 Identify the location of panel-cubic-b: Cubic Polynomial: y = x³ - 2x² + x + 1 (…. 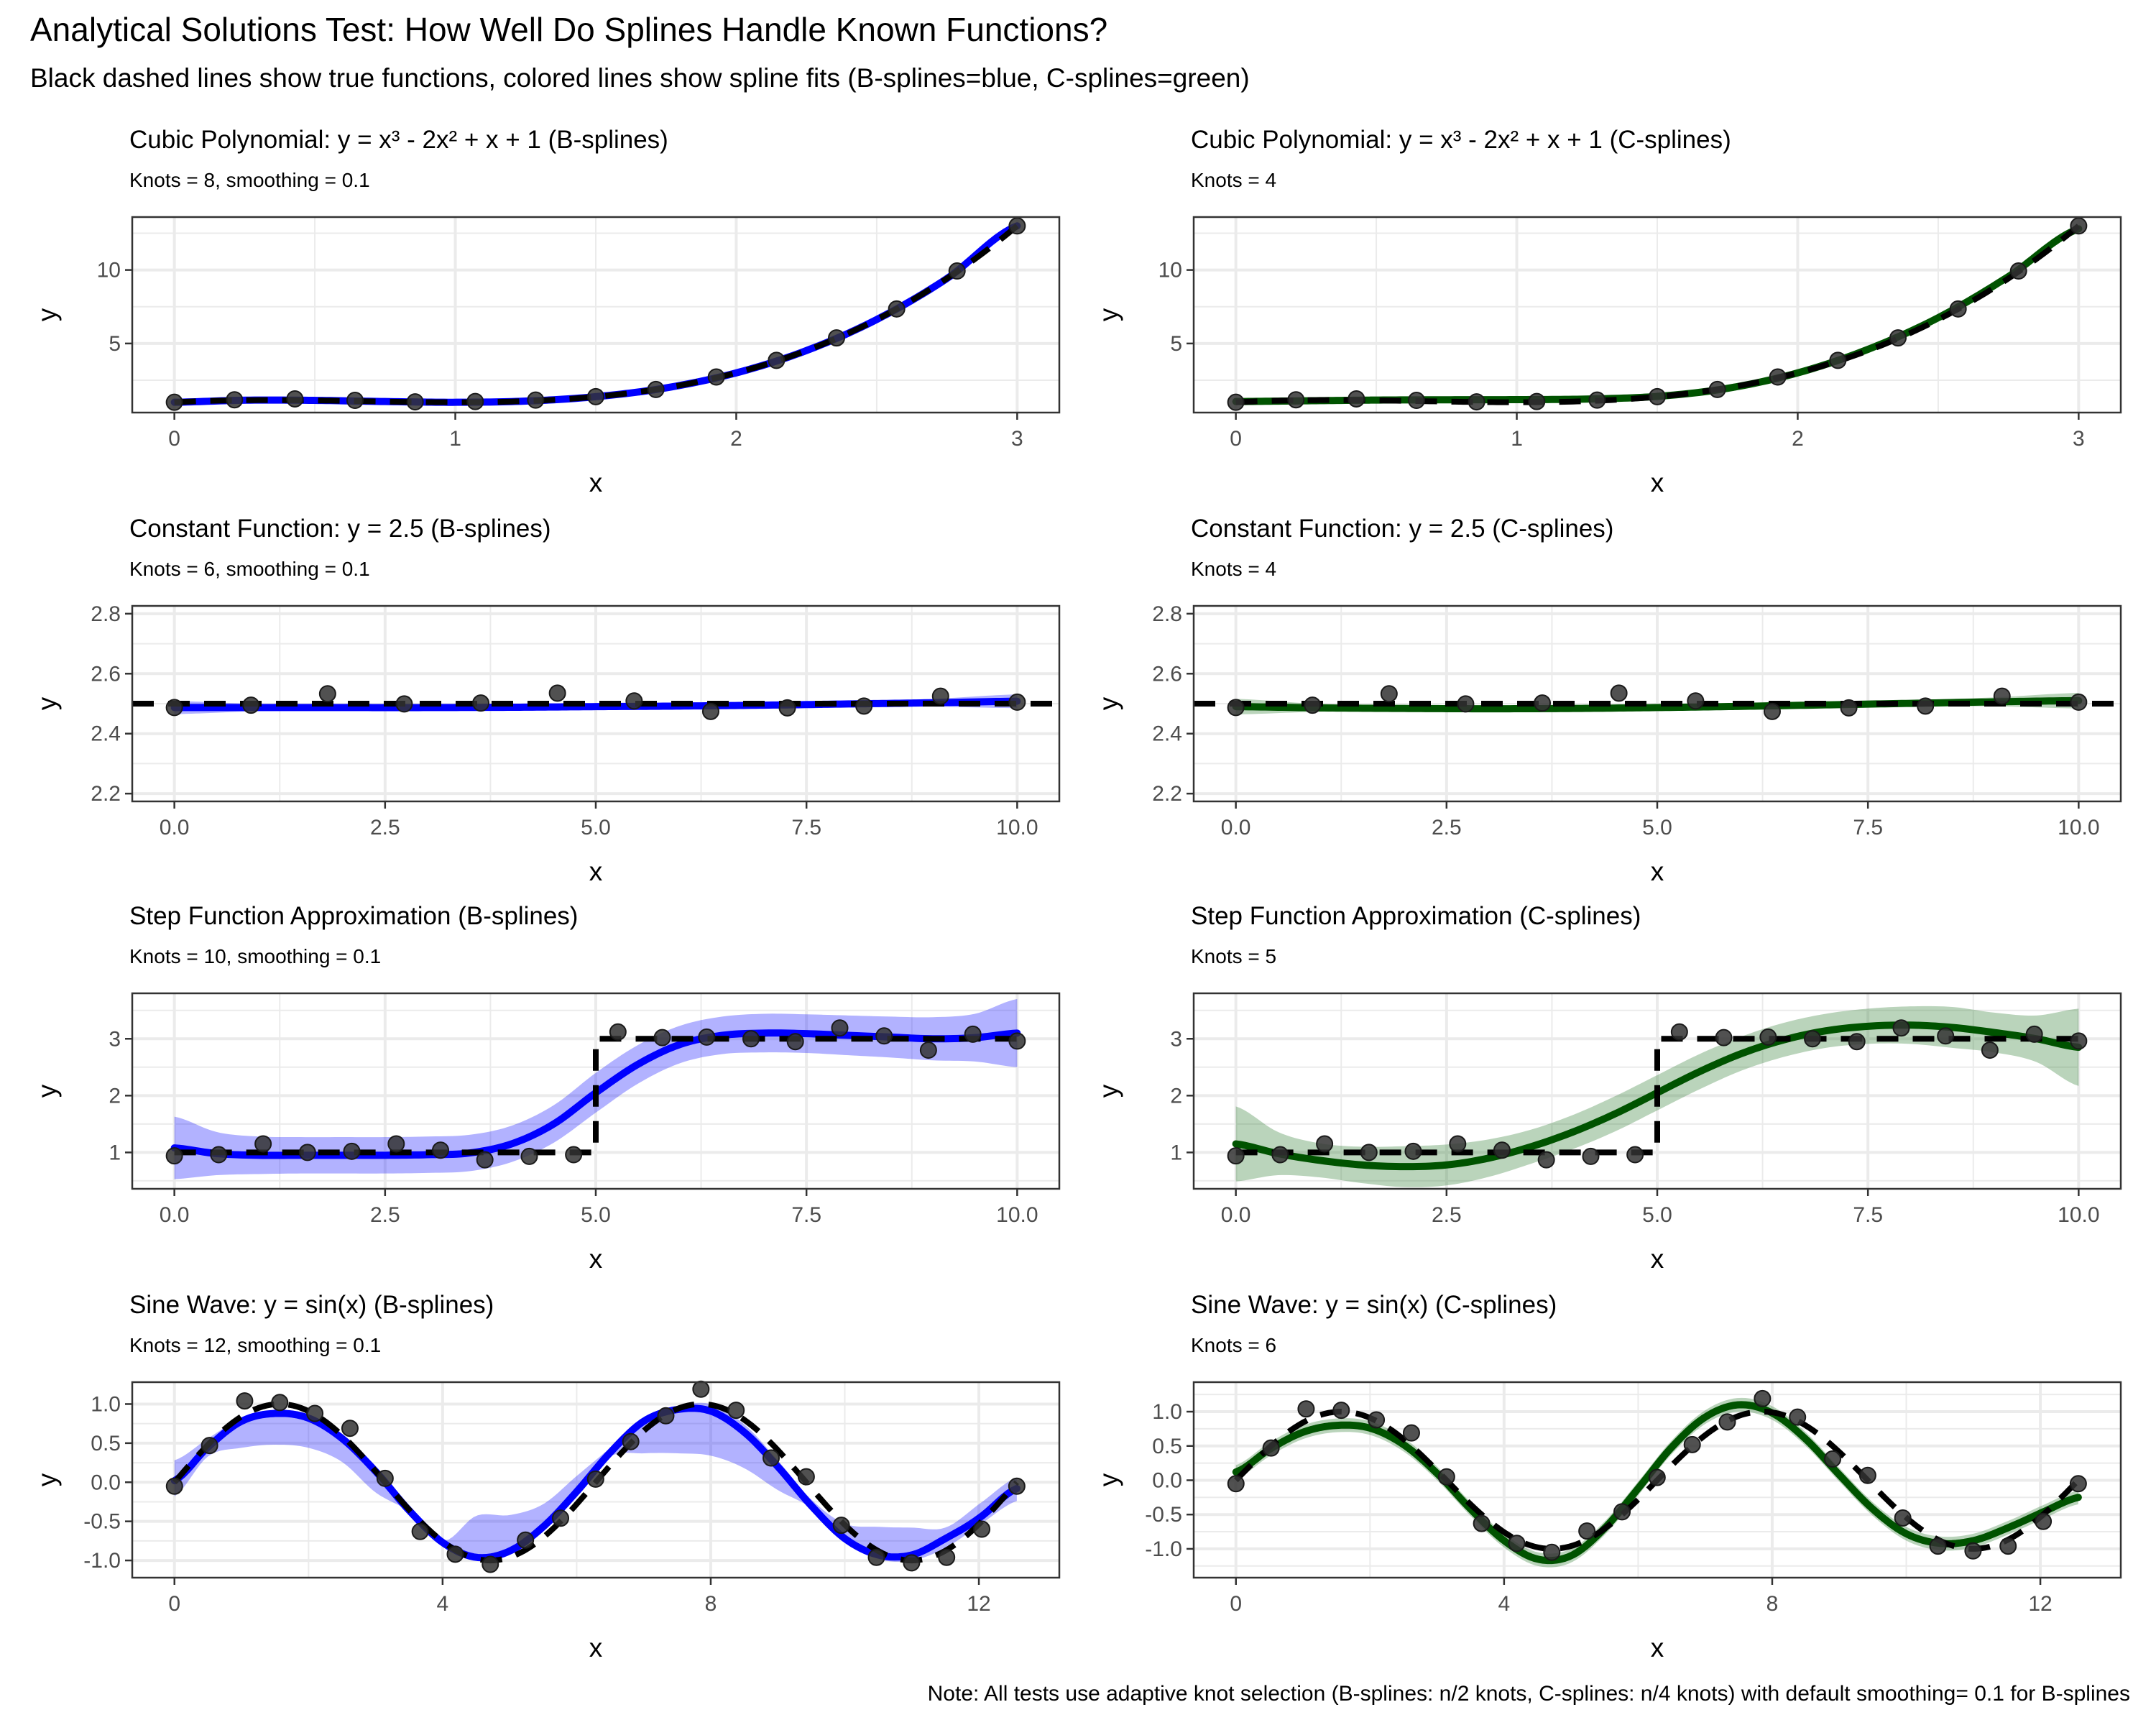
(560, 320).